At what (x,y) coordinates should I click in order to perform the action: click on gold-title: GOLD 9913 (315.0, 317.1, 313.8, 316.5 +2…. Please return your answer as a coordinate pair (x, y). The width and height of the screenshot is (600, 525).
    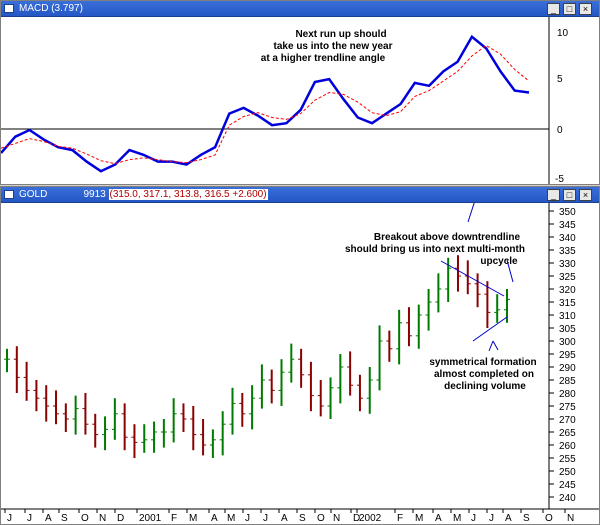
    Looking at the image, I should click on (143, 194).